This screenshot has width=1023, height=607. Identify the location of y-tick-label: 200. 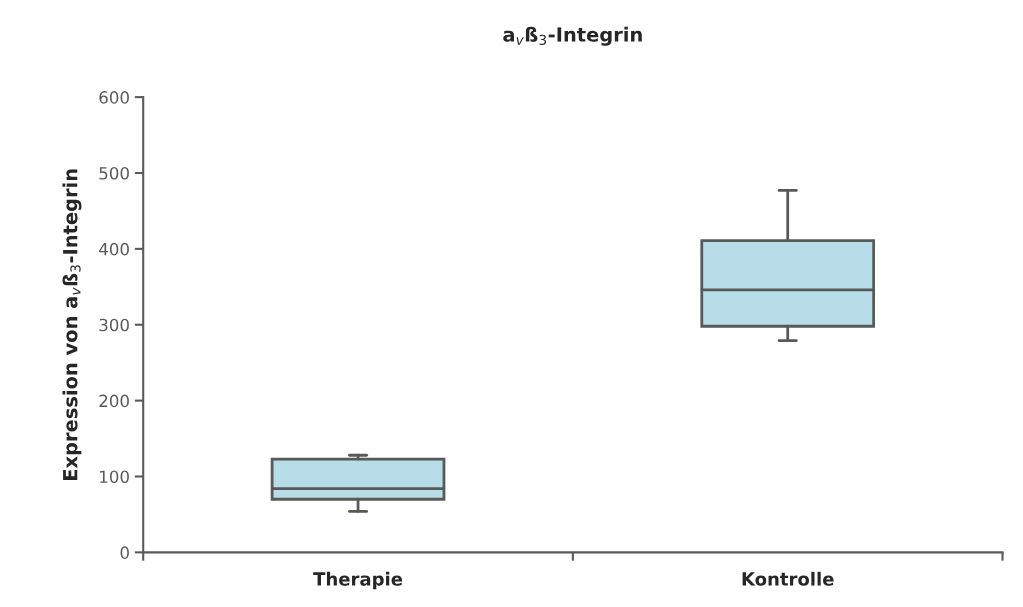
(114, 401).